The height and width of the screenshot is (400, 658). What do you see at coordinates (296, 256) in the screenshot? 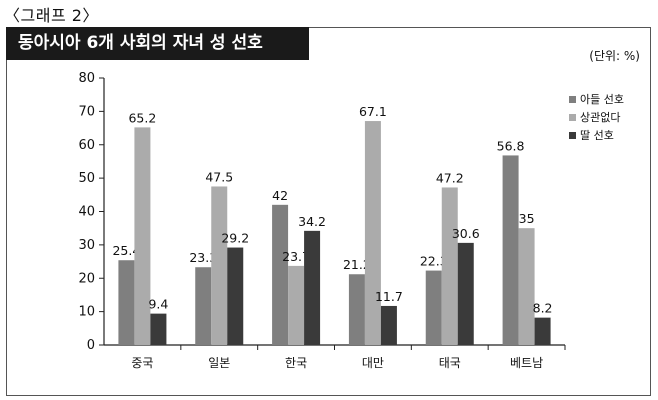
I see `data-label: 23.7` at bounding box center [296, 256].